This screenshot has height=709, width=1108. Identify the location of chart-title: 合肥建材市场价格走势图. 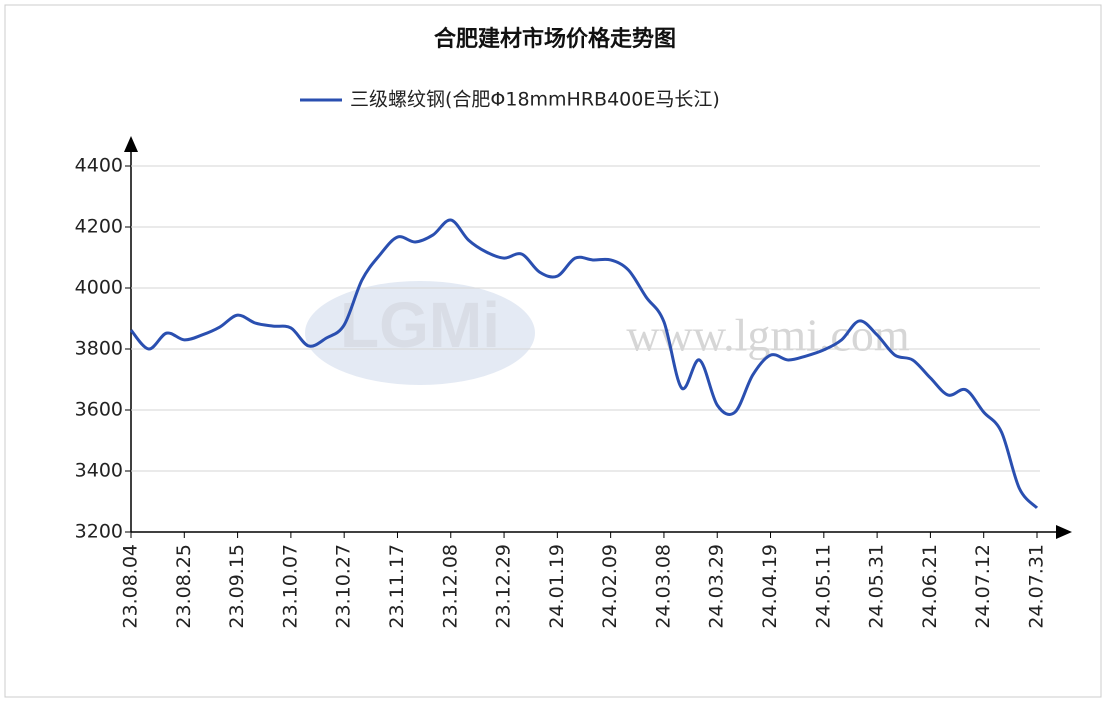
(555, 39).